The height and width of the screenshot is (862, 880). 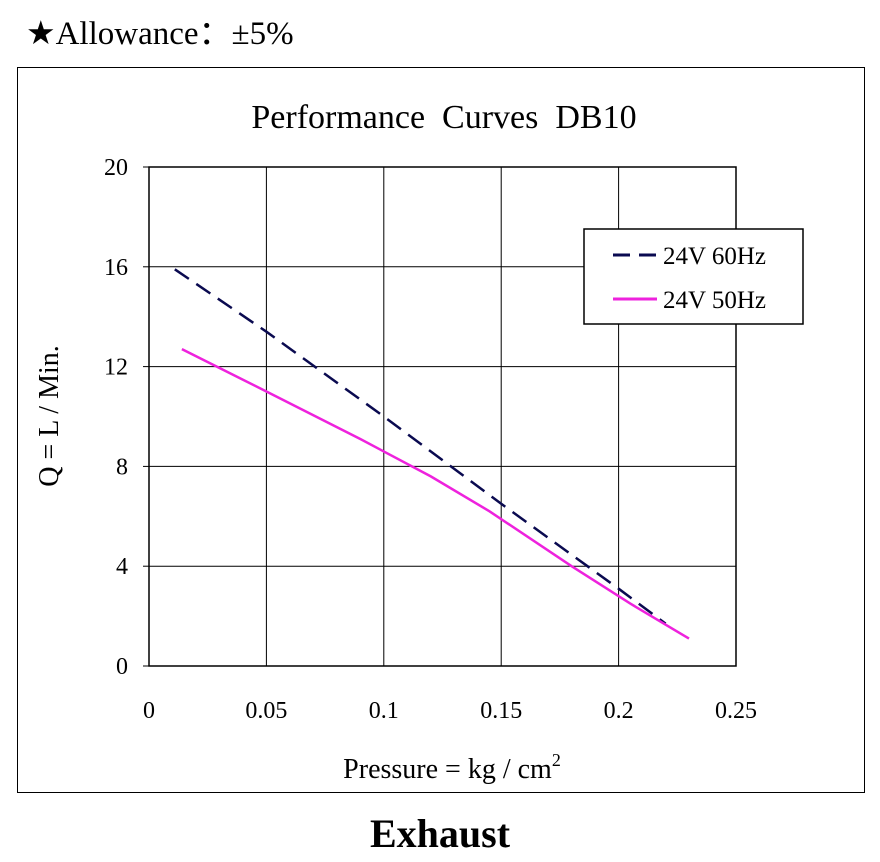 I want to click on allowance-note: ★Allowance：±5%, so click(x=160, y=34).